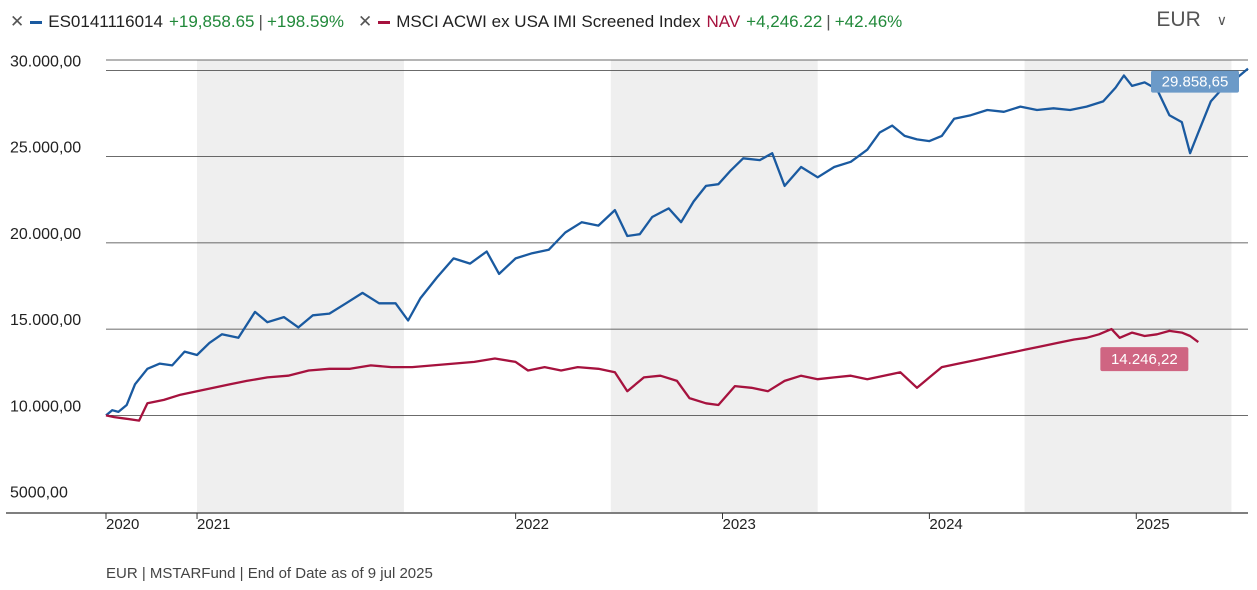  I want to click on fund-change-abs: +19,858.65, so click(211, 21).